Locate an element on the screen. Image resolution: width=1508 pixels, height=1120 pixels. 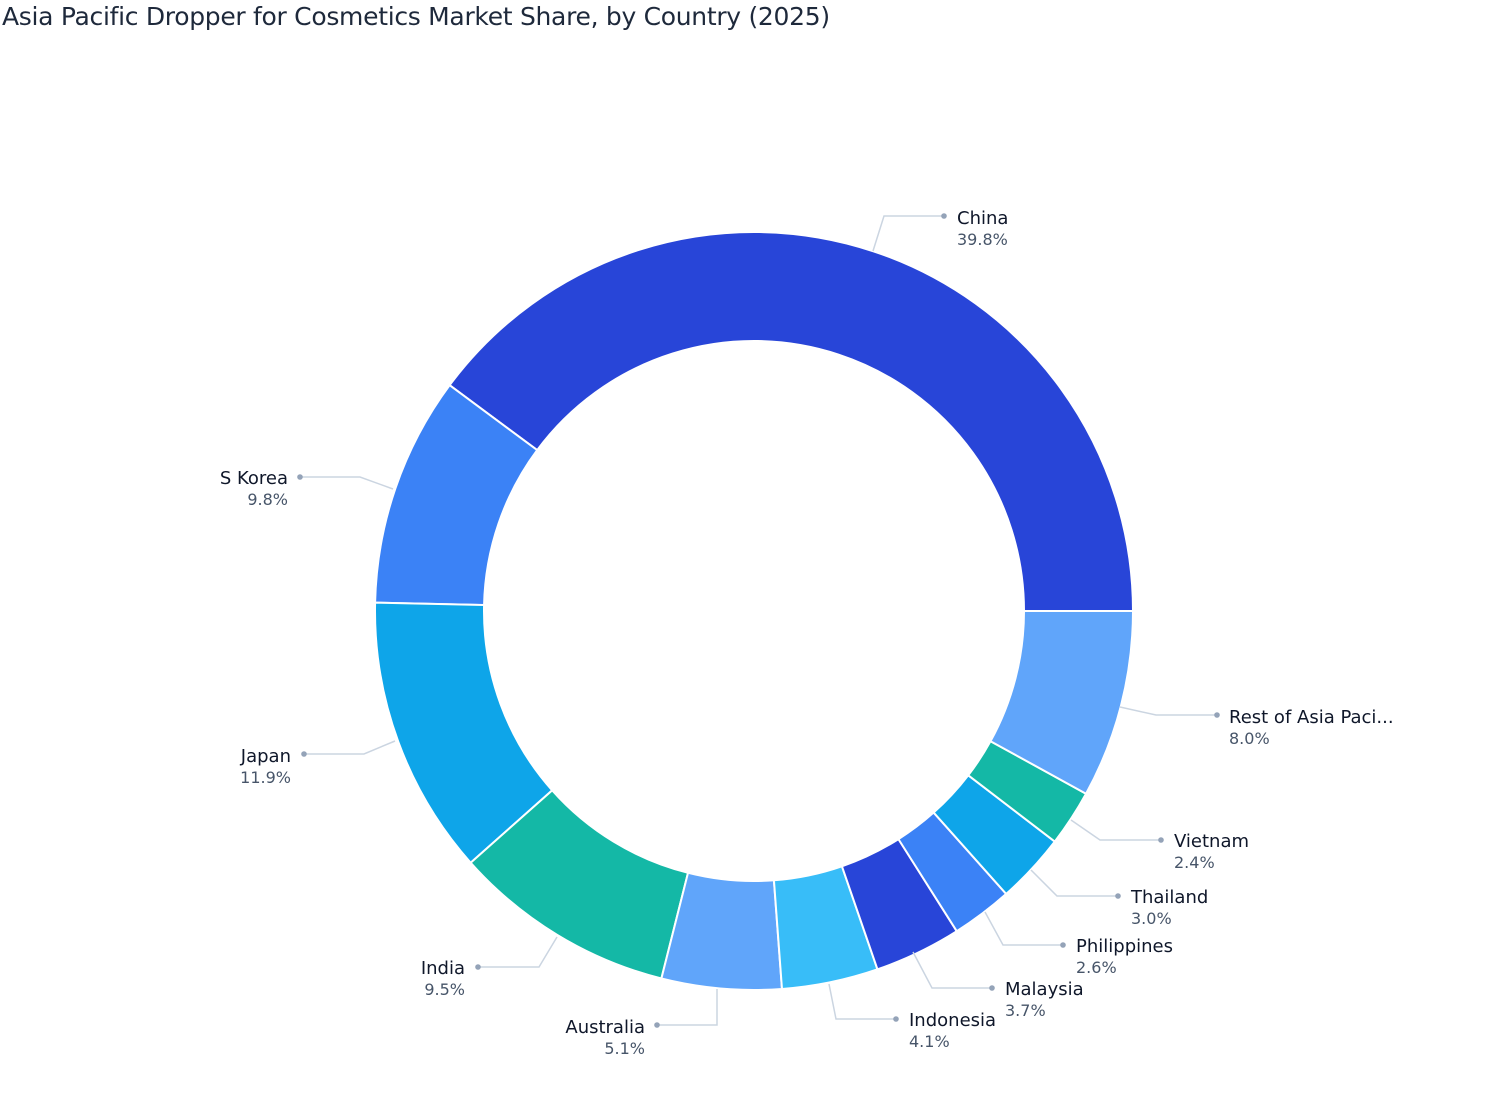
leader-line-rest-of-asia-paci- is located at coordinates (1168, 711).